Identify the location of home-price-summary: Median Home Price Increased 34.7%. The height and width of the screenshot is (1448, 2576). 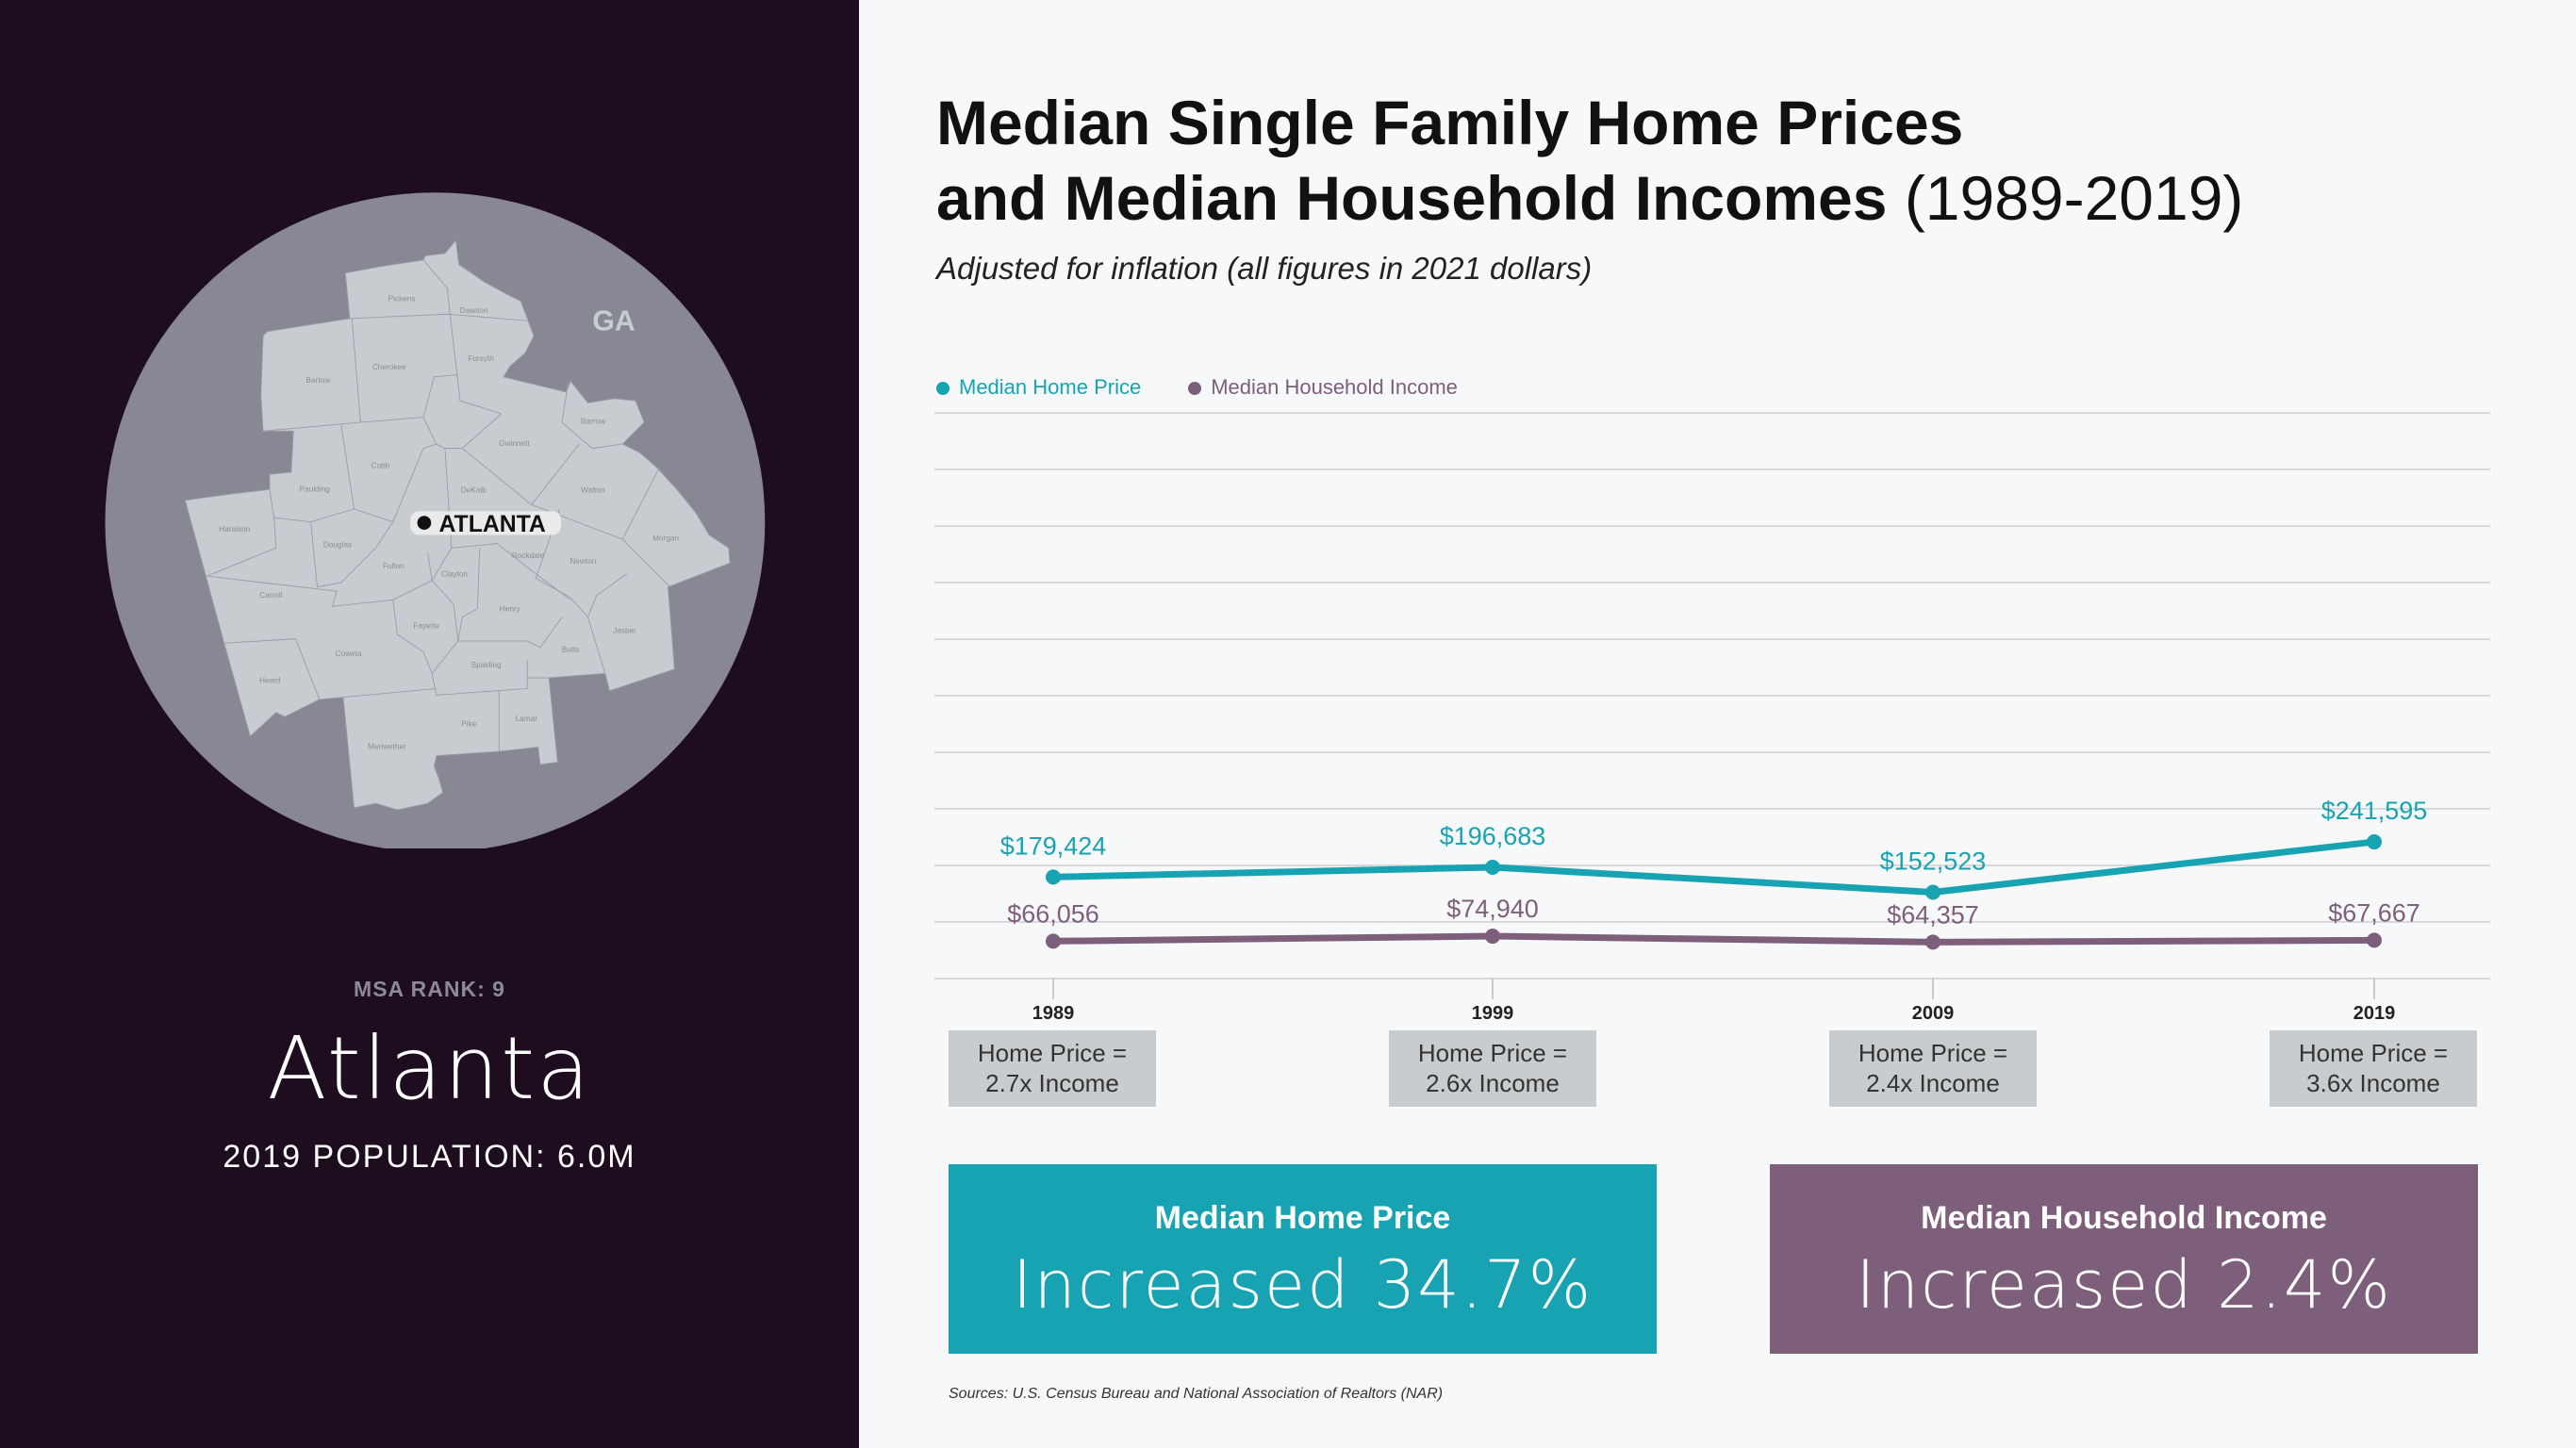
(1303, 1259).